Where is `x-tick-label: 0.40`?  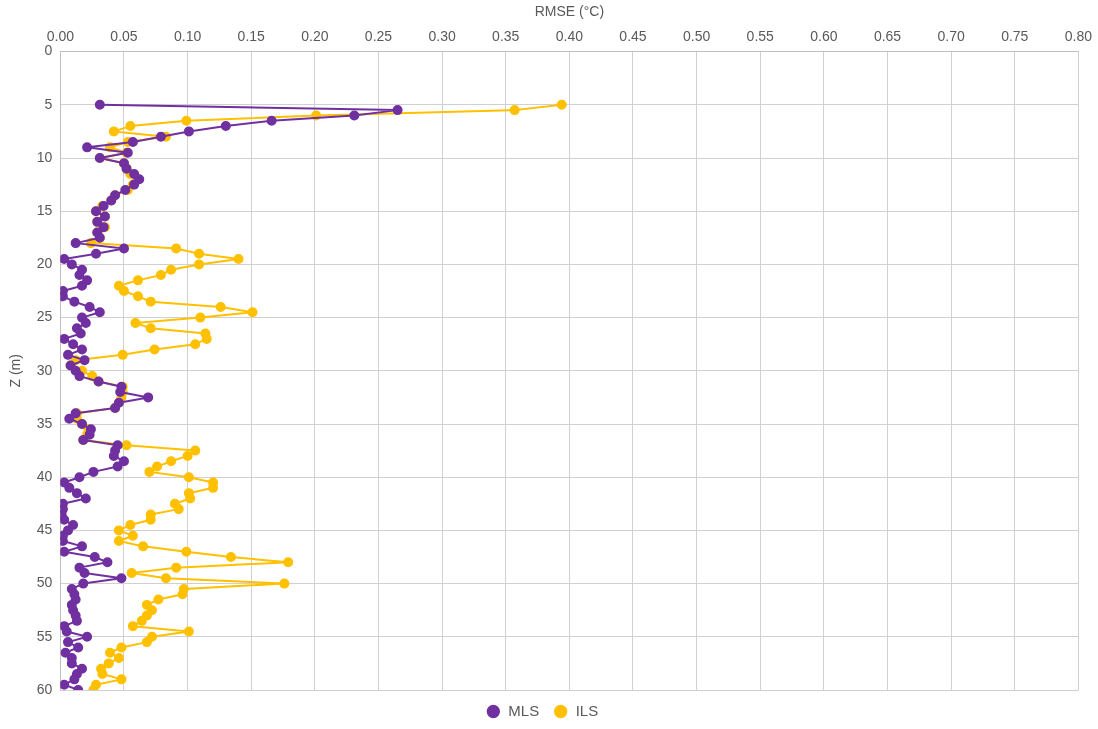
x-tick-label: 0.40 is located at coordinates (569, 36).